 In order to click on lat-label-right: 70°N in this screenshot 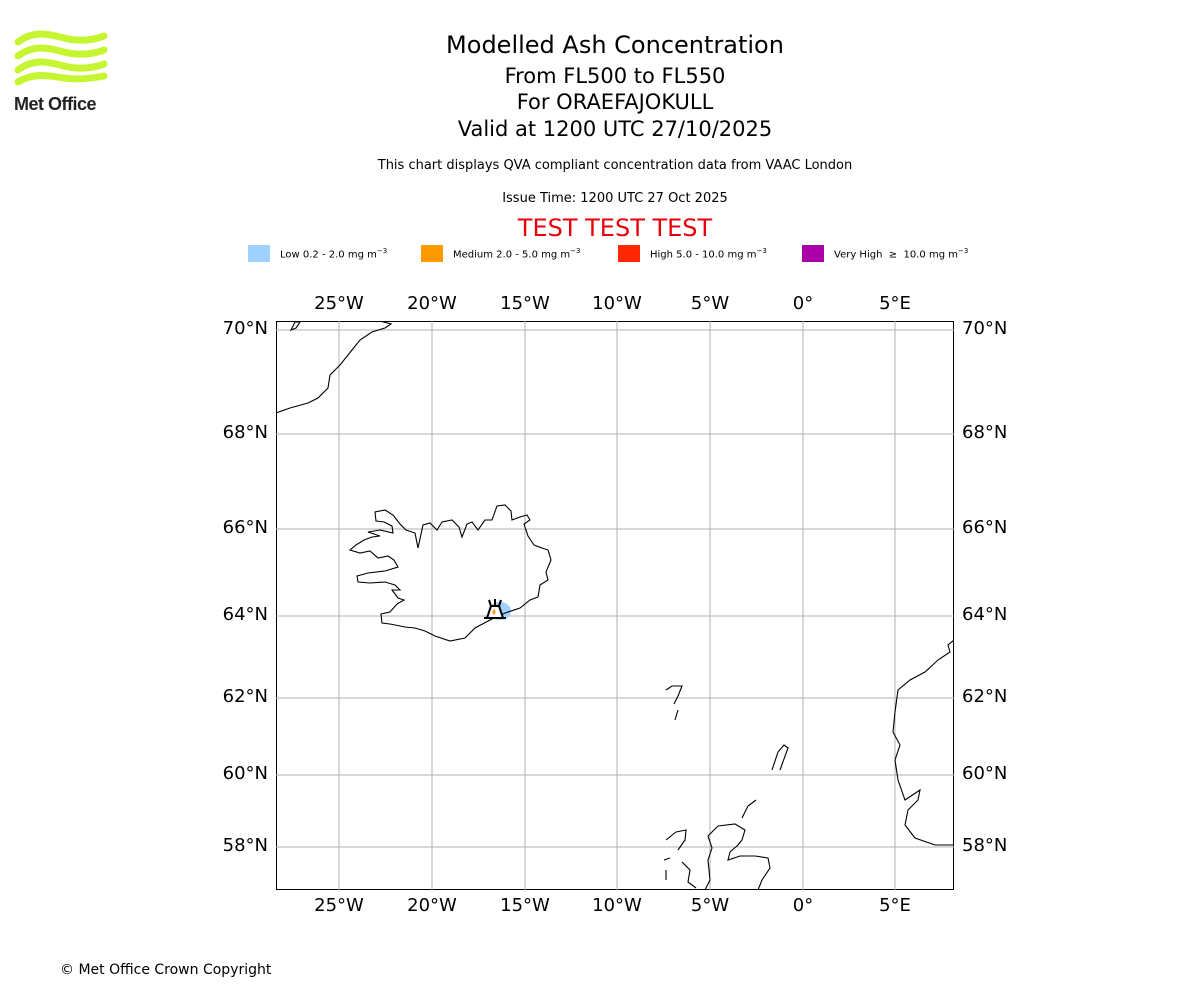, I will do `click(985, 328)`.